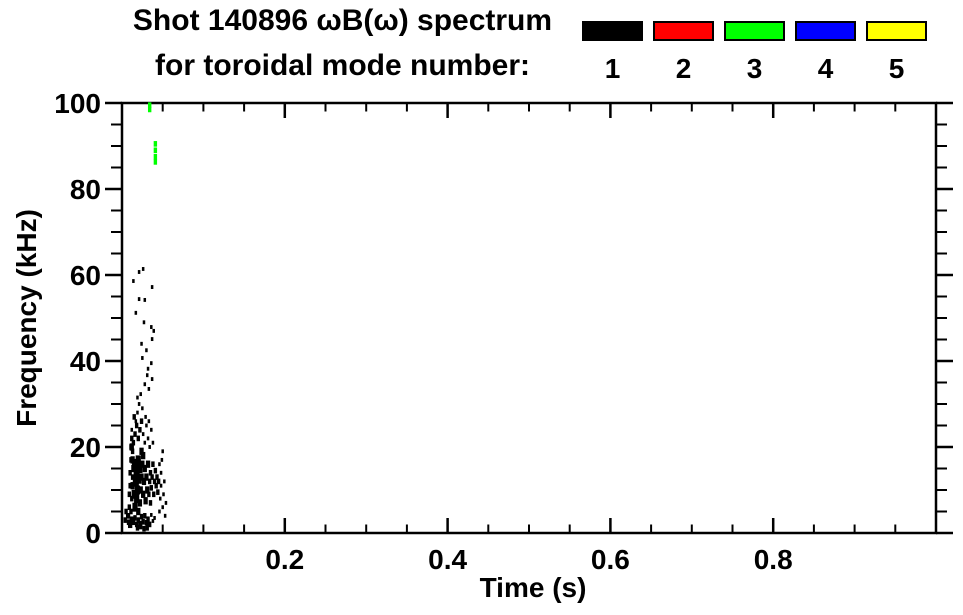  What do you see at coordinates (85, 361) in the screenshot?
I see `y-tick-label: 40` at bounding box center [85, 361].